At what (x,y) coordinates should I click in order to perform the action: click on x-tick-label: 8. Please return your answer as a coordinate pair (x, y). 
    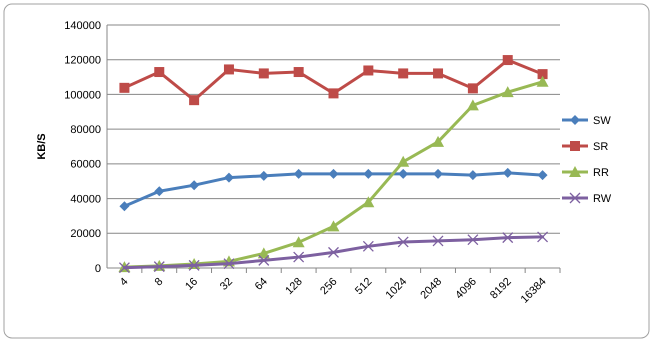
    Looking at the image, I should click on (159, 282).